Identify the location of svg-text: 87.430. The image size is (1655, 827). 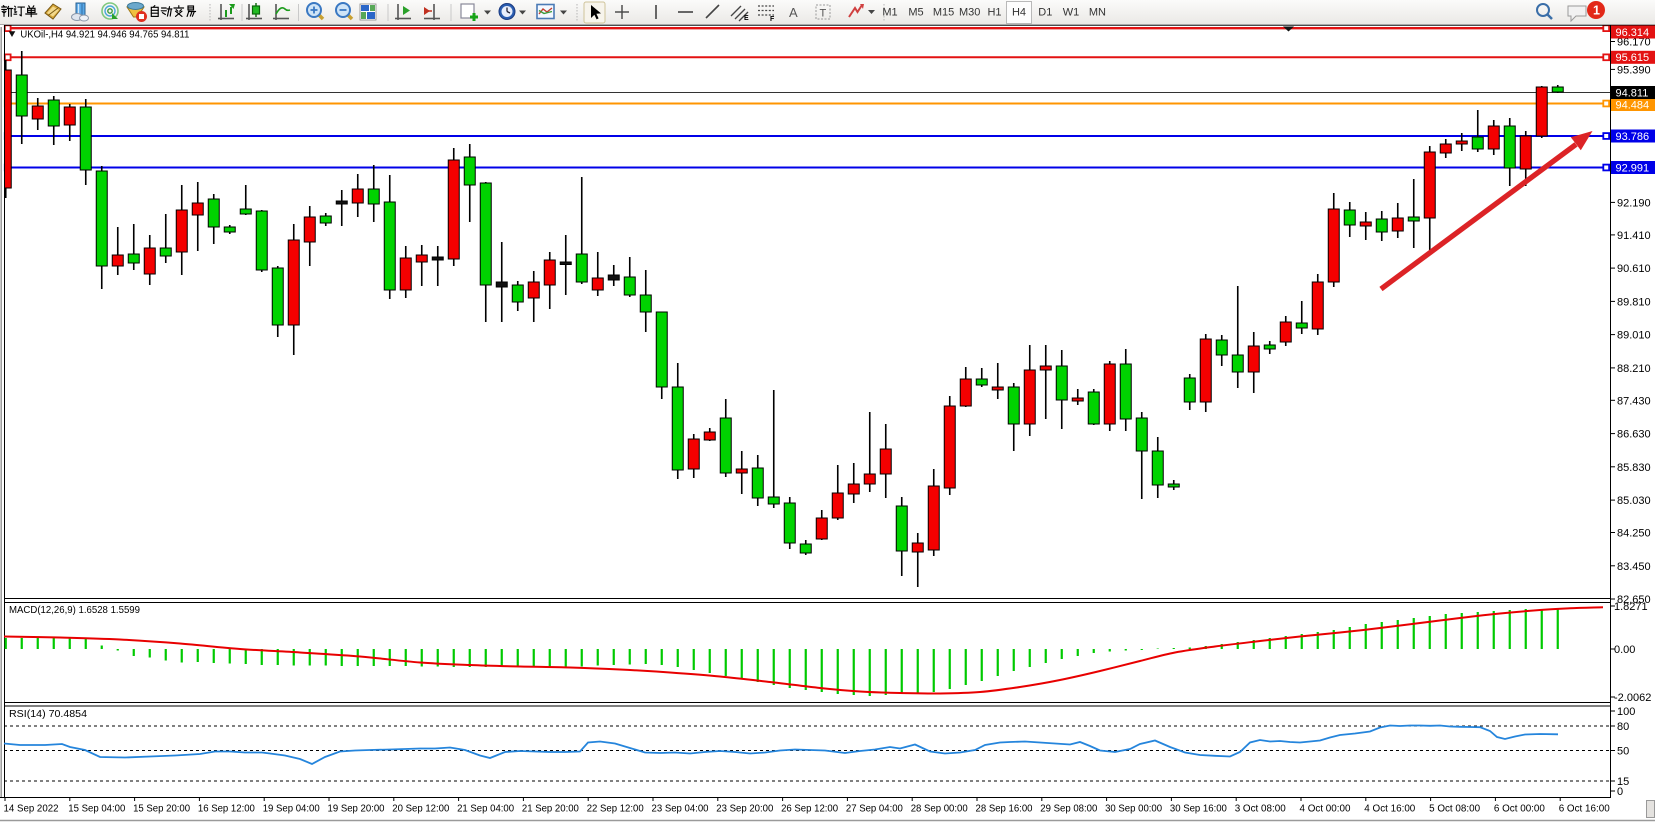
(1634, 401).